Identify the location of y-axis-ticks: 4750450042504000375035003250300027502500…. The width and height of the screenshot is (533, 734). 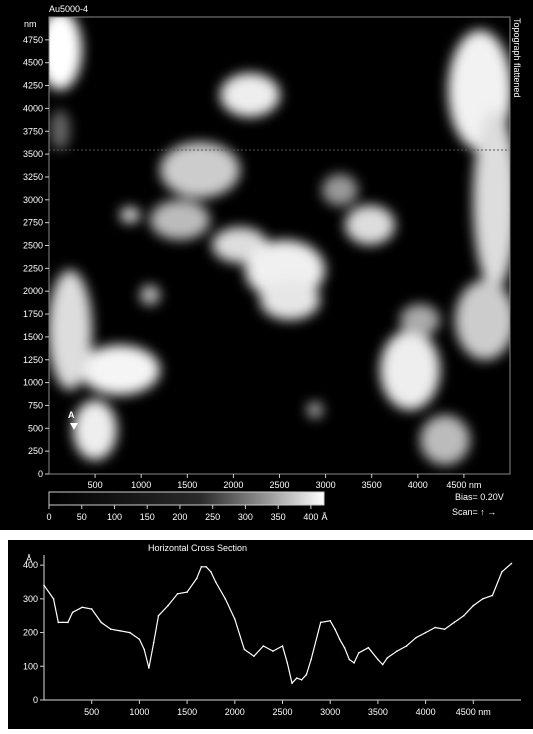
(36, 257).